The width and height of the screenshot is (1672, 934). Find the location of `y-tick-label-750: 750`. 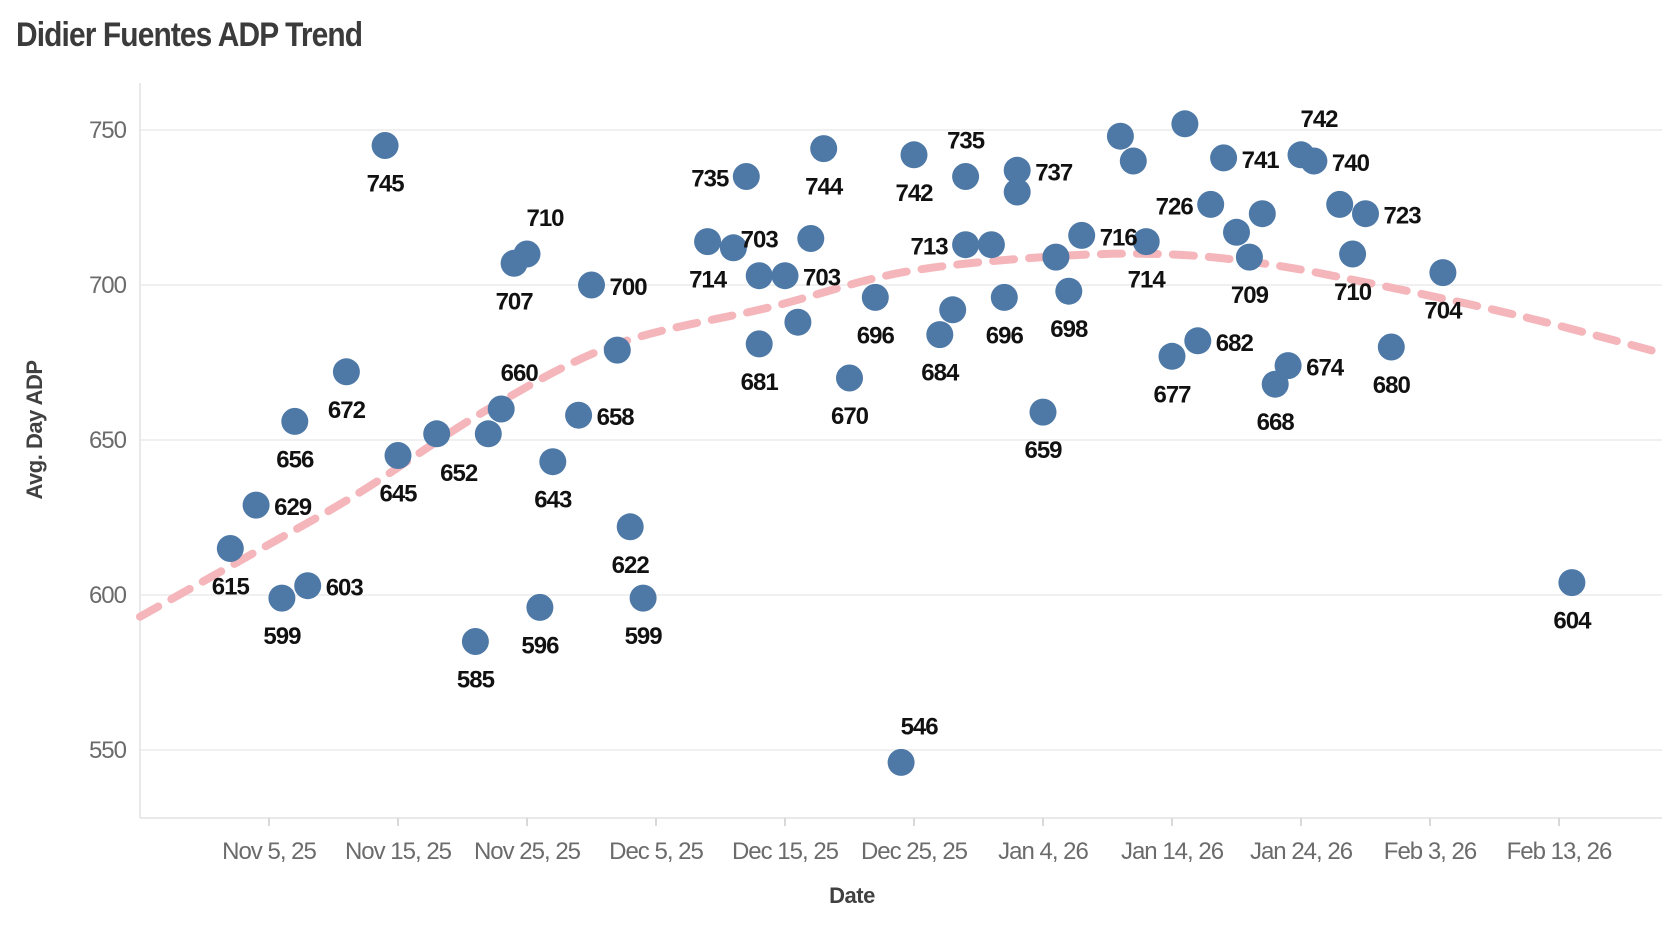

y-tick-label-750: 750 is located at coordinates (108, 130).